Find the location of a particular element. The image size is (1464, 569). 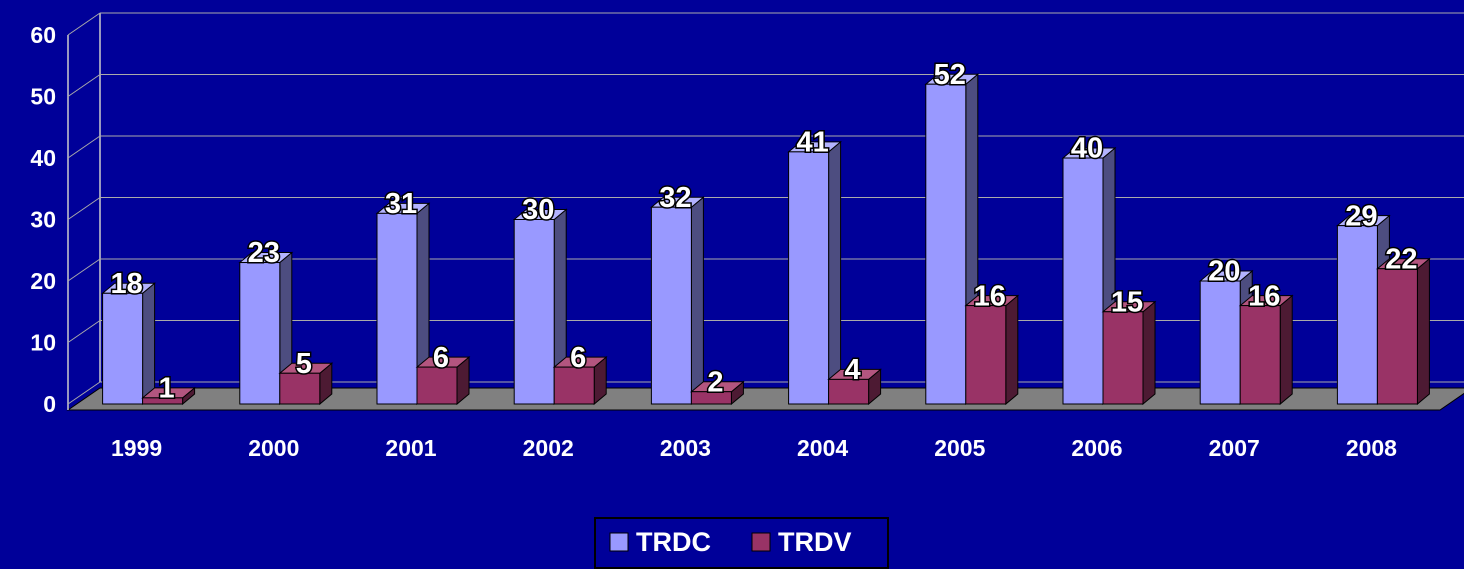

x-tick-label: 2002 is located at coordinates (548, 448).